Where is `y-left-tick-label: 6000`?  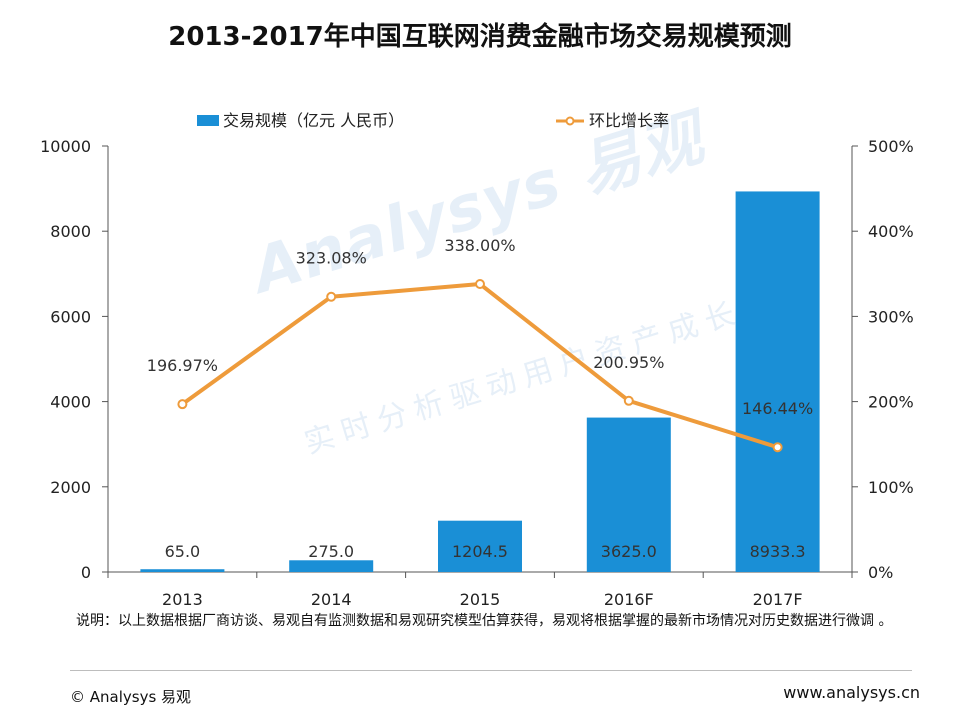
y-left-tick-label: 6000 is located at coordinates (70, 316).